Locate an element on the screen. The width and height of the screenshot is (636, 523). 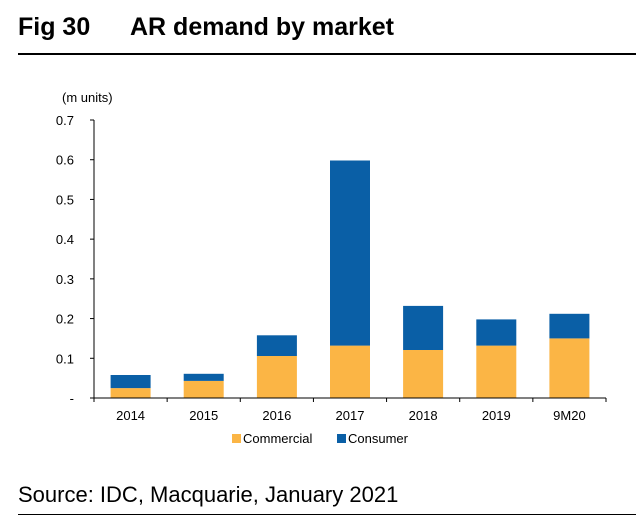
x-tick-label: 2019 is located at coordinates (496, 415).